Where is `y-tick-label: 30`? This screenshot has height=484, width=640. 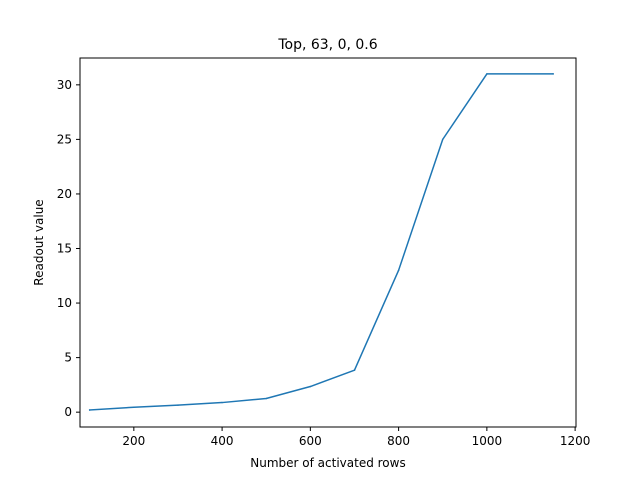 y-tick-label: 30 is located at coordinates (64, 85).